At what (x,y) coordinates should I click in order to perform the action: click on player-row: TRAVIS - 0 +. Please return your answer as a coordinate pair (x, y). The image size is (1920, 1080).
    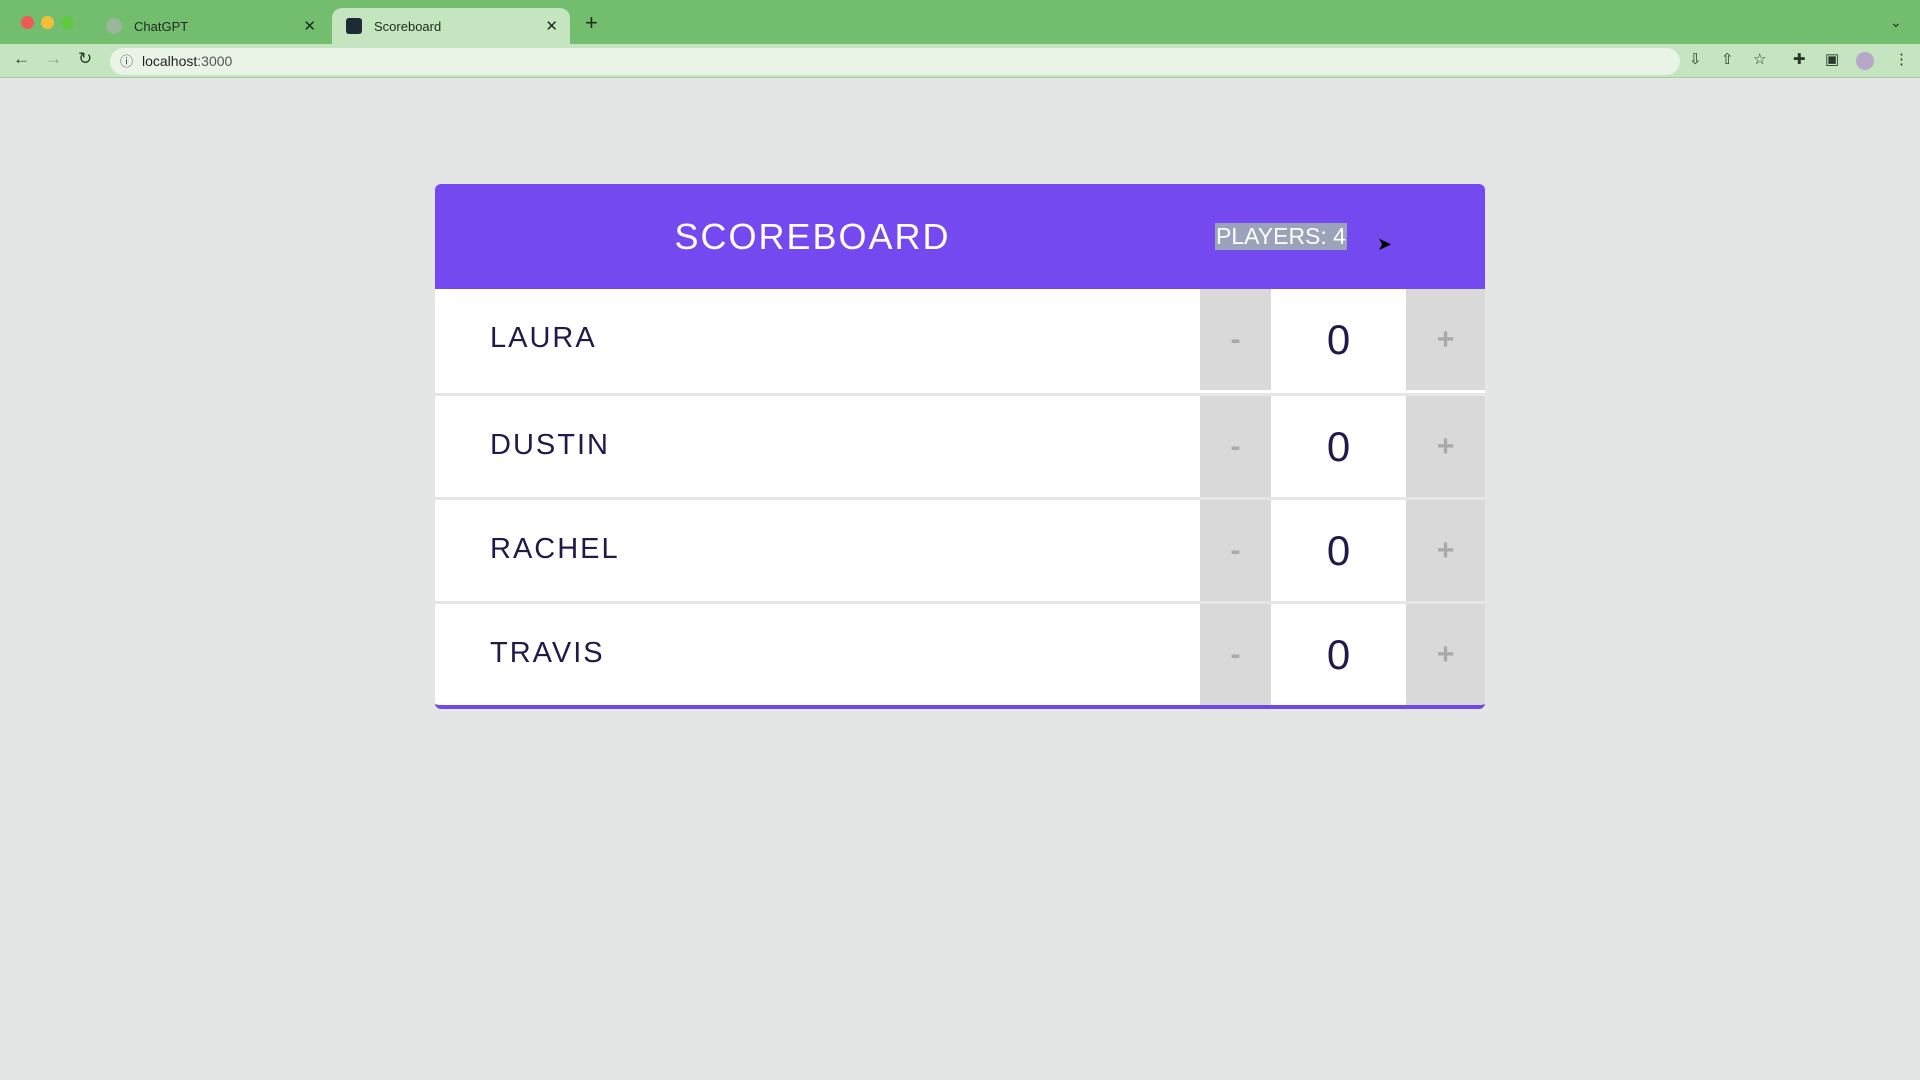
    Looking at the image, I should click on (960, 653).